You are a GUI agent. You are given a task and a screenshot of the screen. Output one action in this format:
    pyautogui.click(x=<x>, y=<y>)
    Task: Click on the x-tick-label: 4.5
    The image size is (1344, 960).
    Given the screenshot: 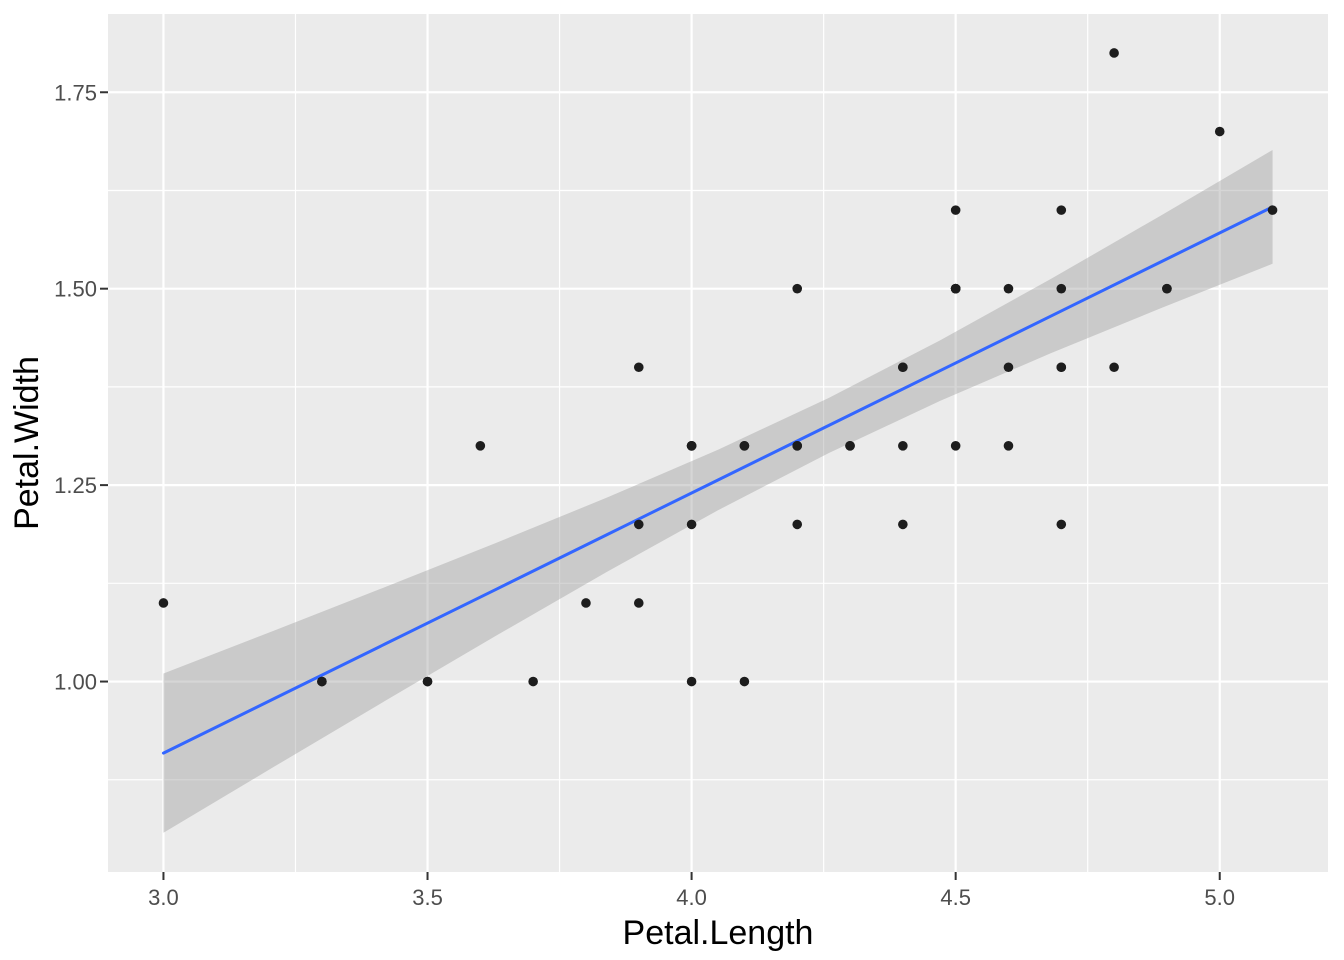 What is the action you would take?
    pyautogui.click(x=955, y=897)
    